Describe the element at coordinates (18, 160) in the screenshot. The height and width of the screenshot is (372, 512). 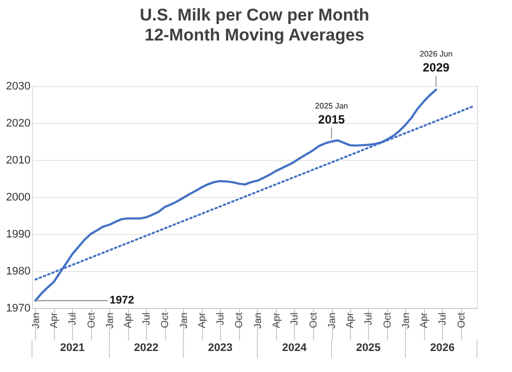
I see `y-tick-label: 2010` at that location.